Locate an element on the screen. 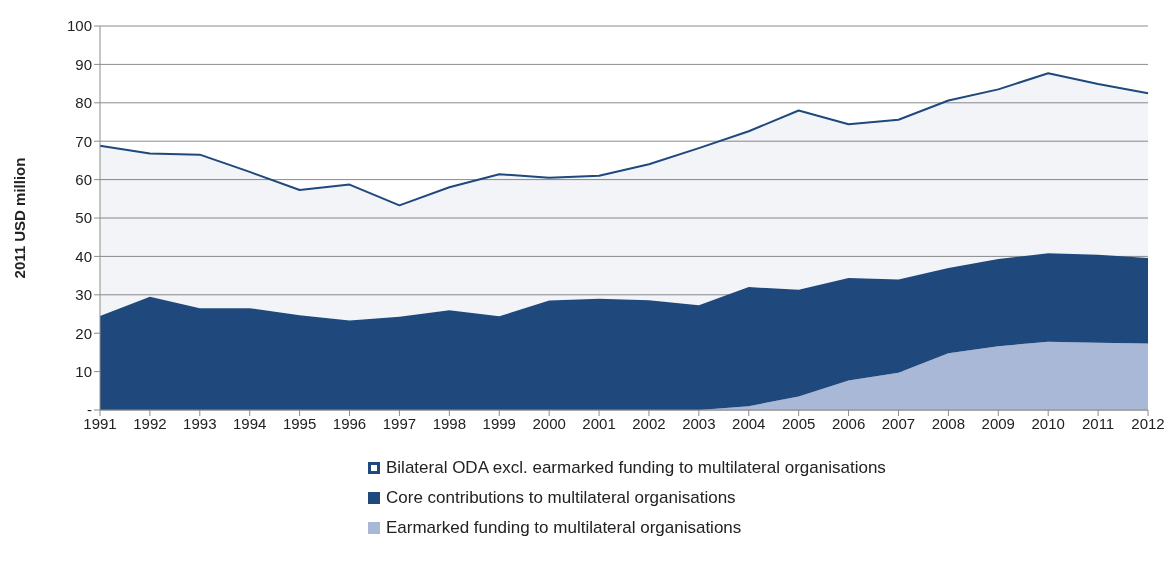  x-tick-label: 2012 is located at coordinates (1148, 423).